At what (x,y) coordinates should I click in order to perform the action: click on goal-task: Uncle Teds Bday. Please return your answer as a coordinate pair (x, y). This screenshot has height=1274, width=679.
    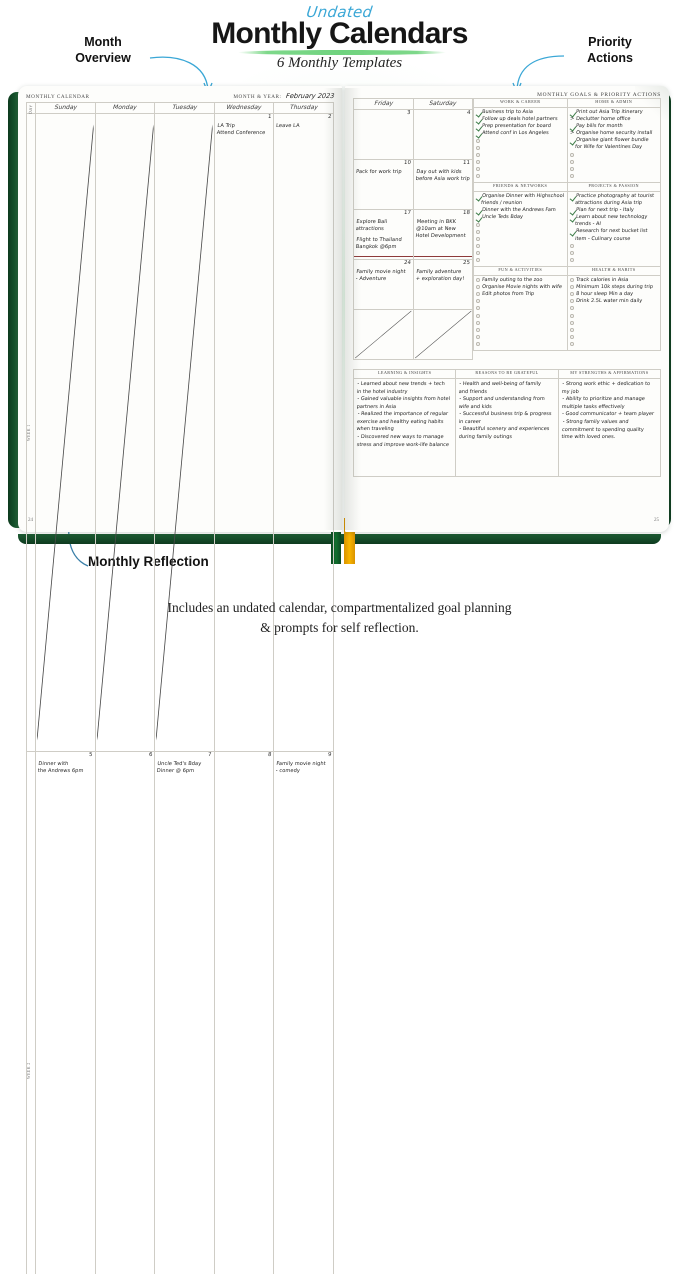
    Looking at the image, I should click on (520, 217).